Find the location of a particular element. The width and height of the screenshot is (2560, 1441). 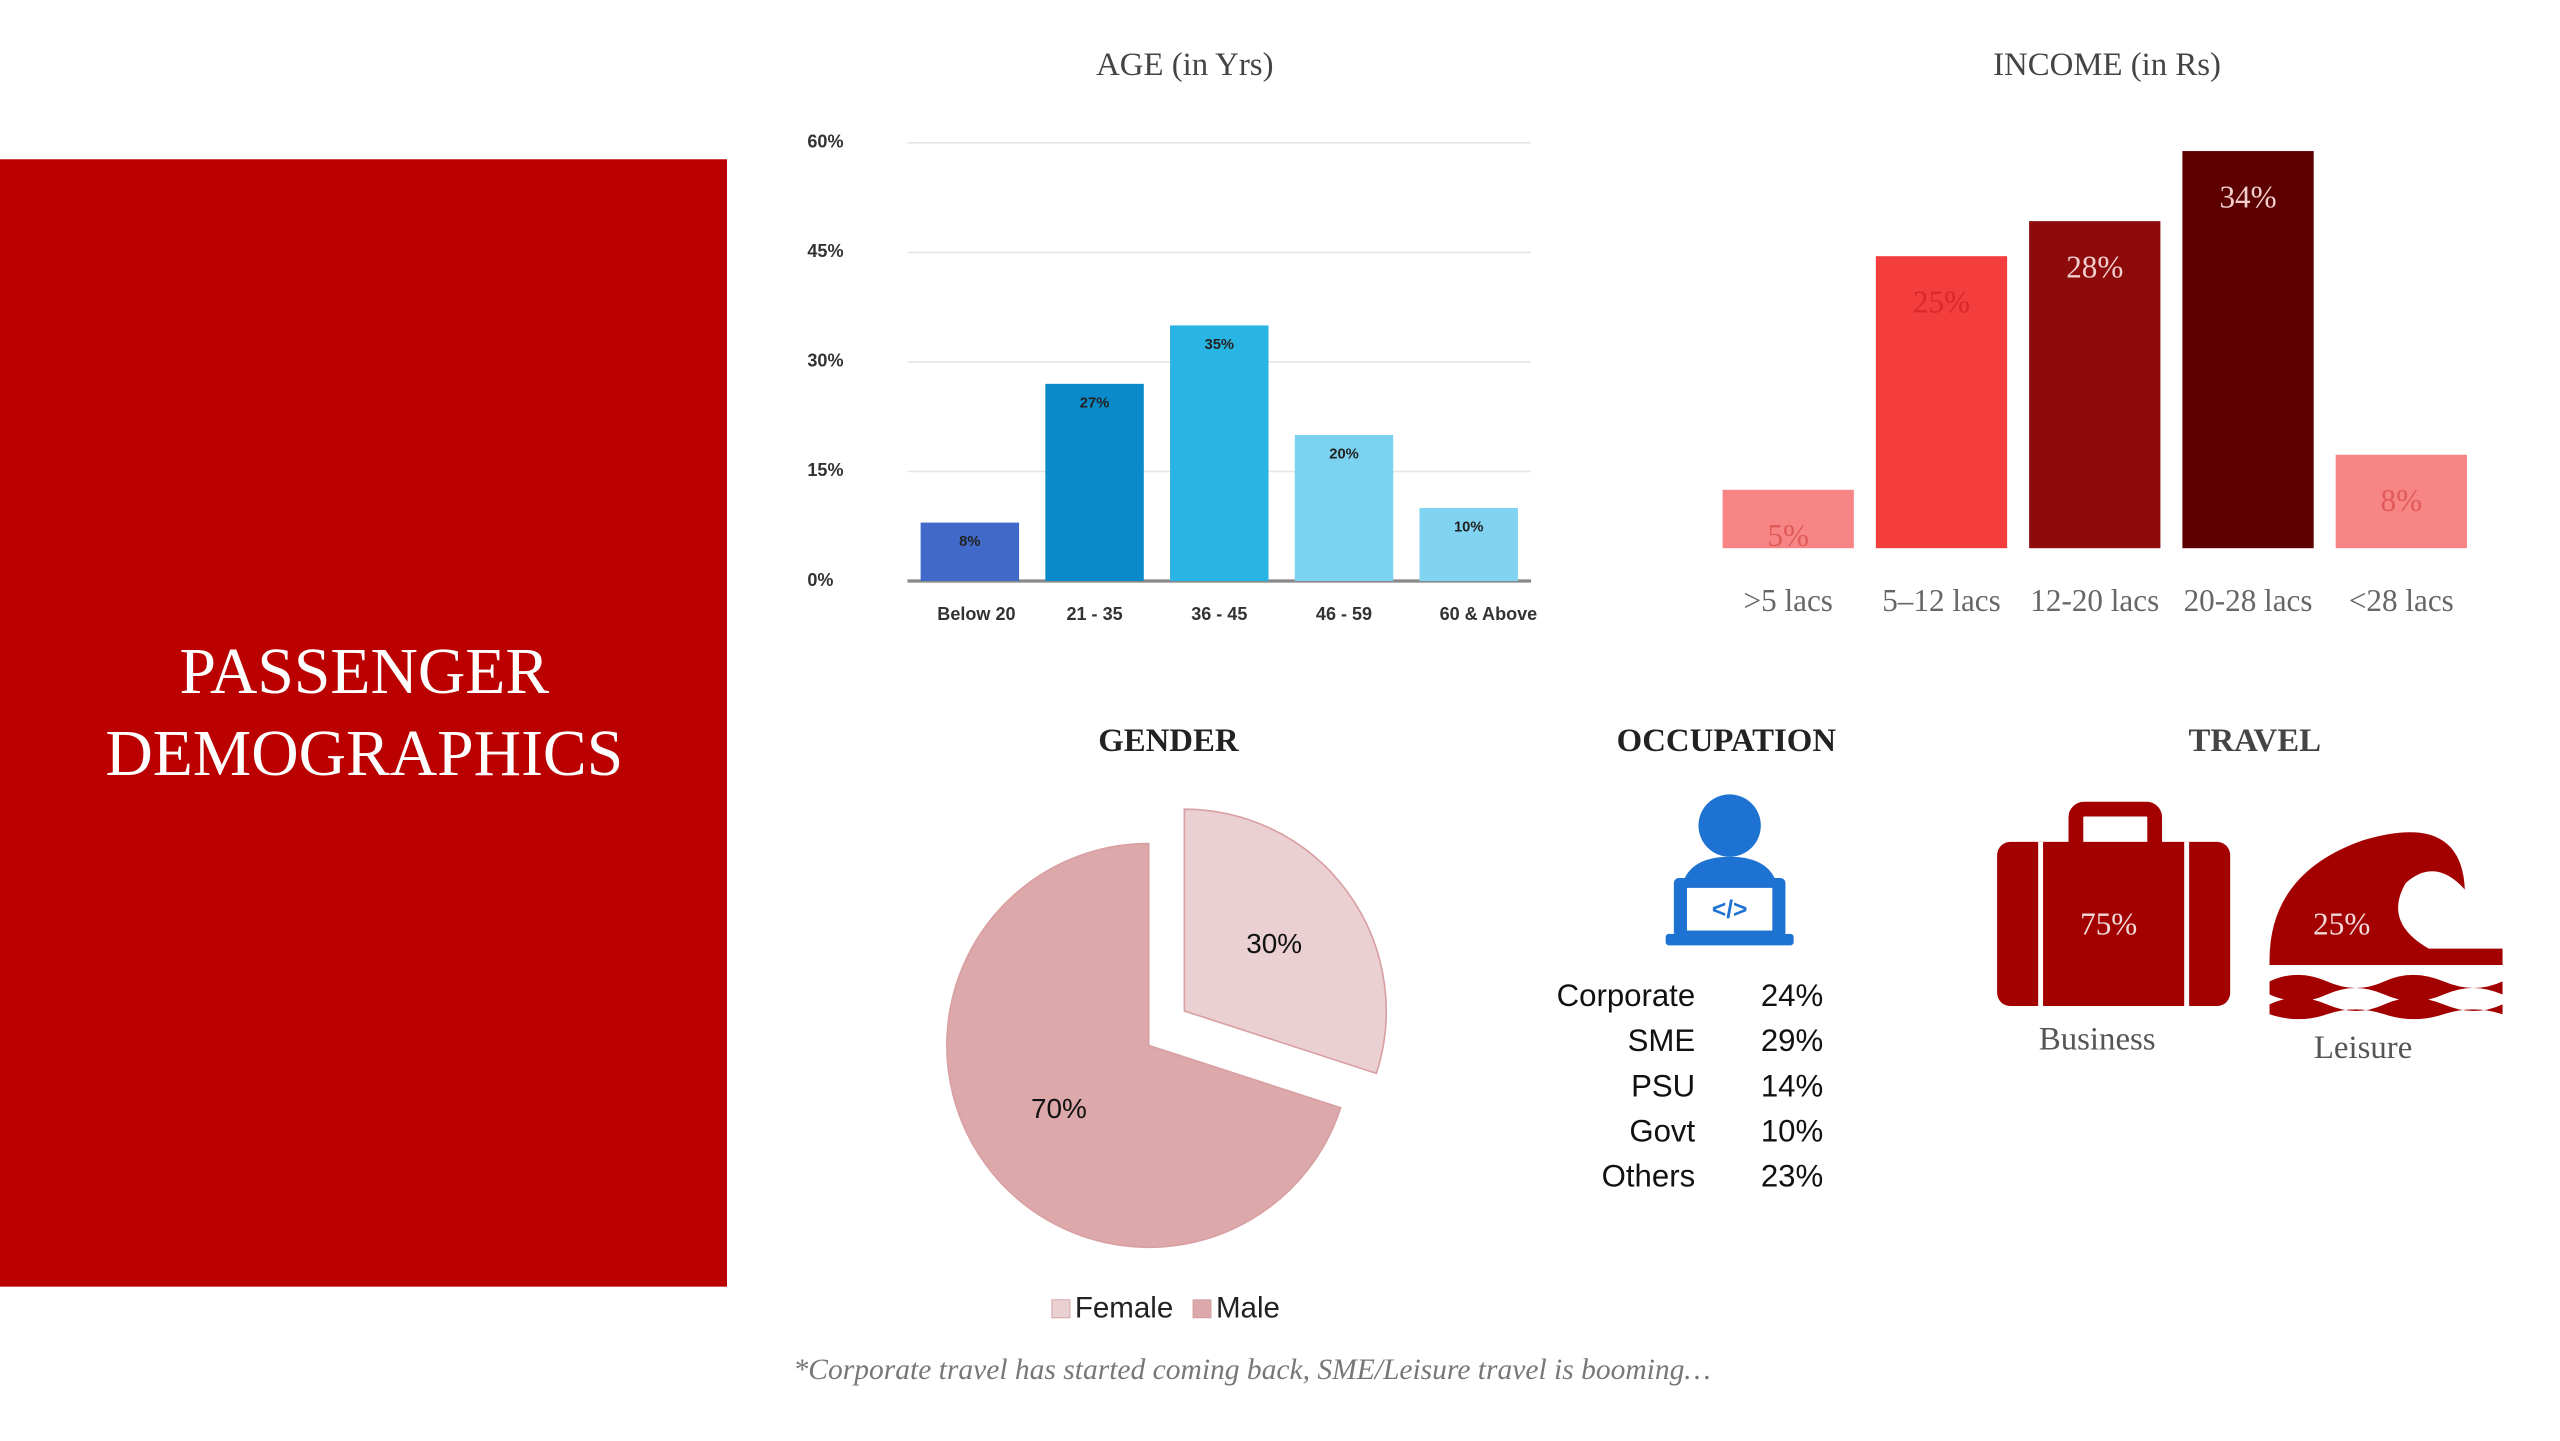

y-tick-label: 15% is located at coordinates (825, 470).